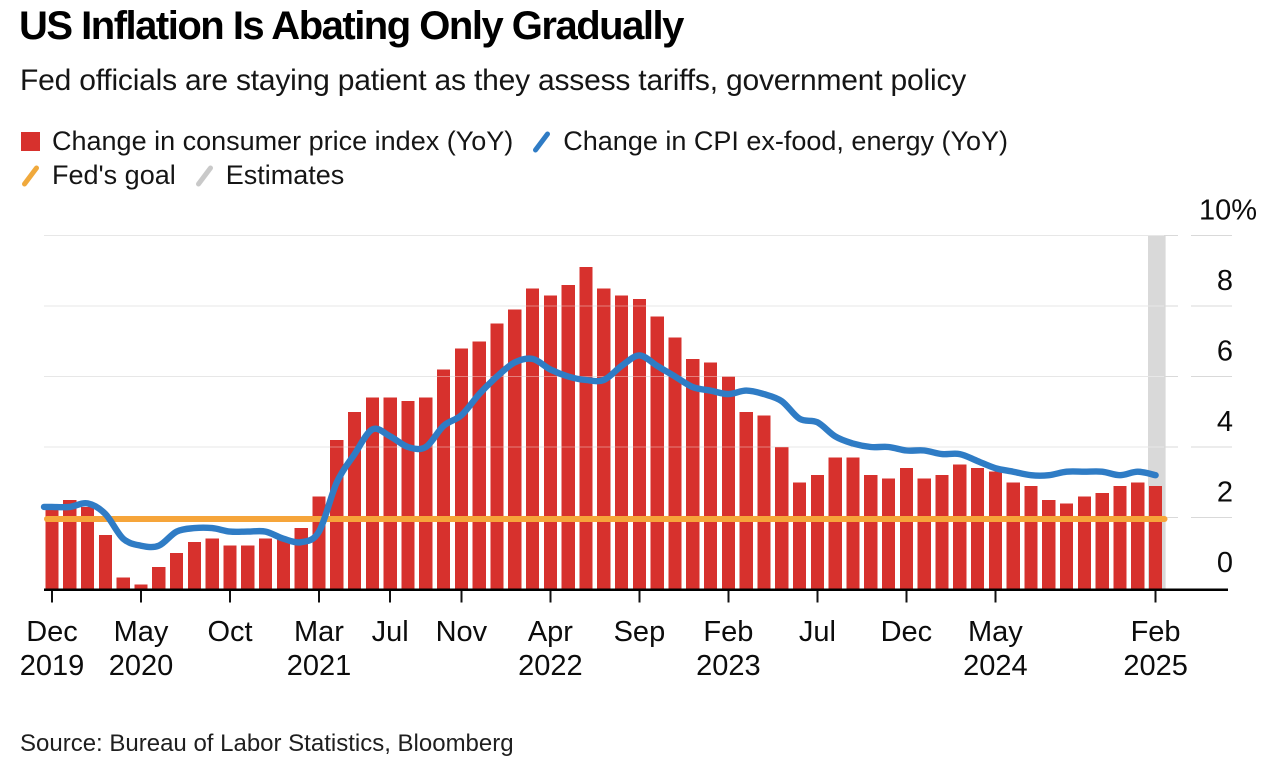 This screenshot has height=776, width=1280. What do you see at coordinates (1225, 422) in the screenshot?
I see `y-axis-label: 4` at bounding box center [1225, 422].